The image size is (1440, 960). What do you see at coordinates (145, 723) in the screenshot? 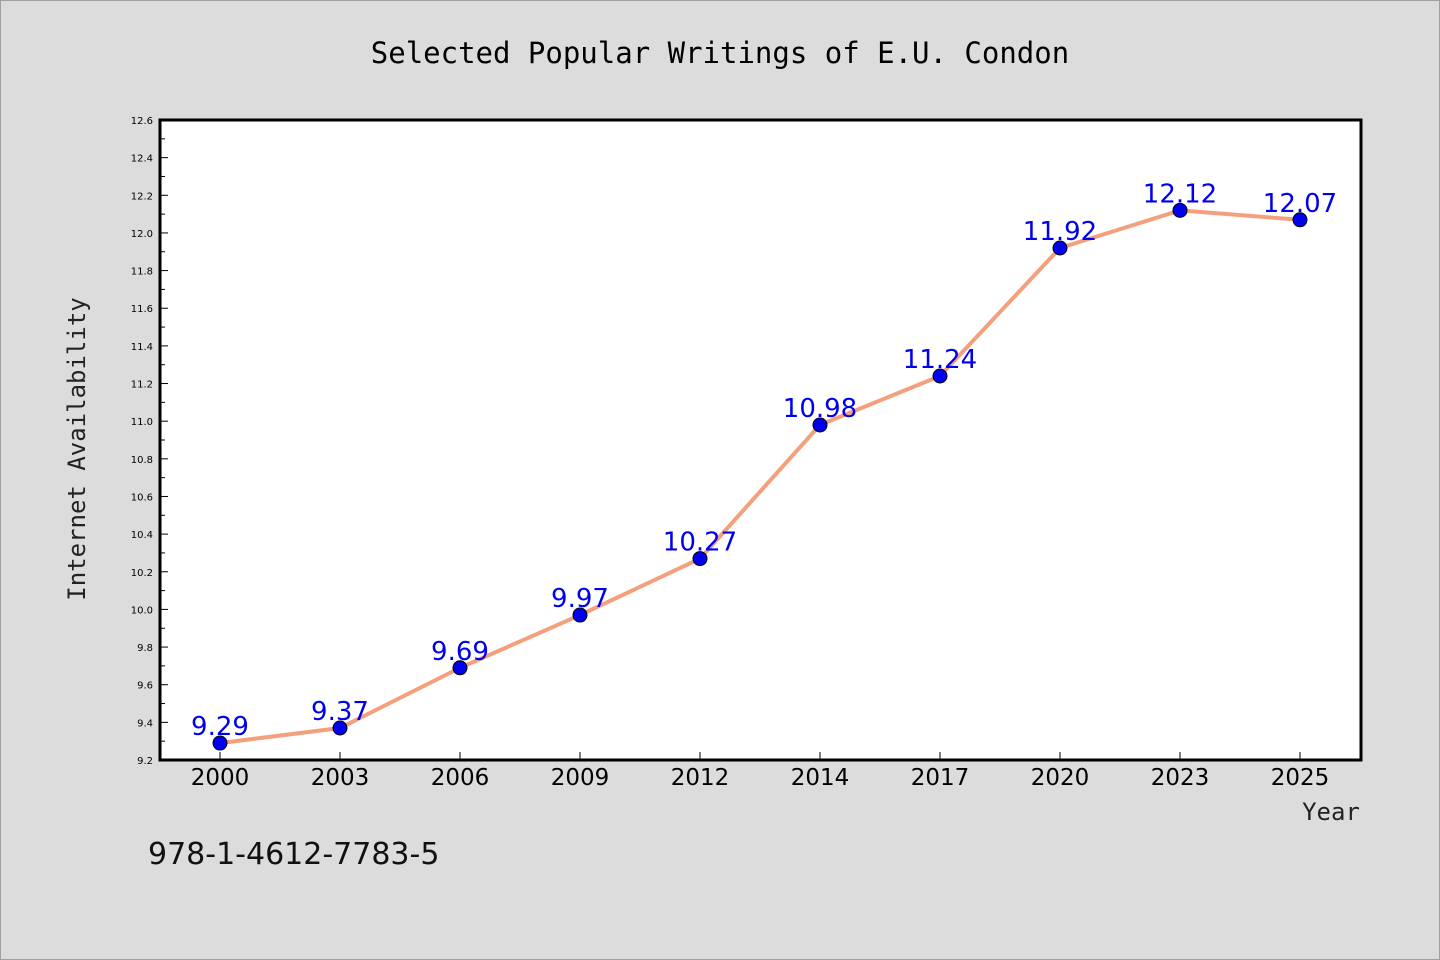
I see `y-tick-label: 9.4` at bounding box center [145, 723].